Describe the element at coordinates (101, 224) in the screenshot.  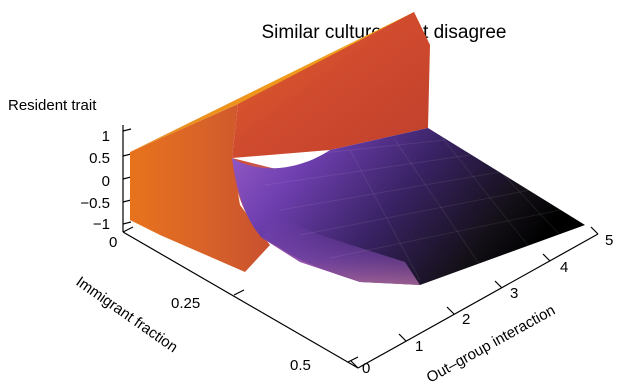
I see `z-tick-label: −1` at that location.